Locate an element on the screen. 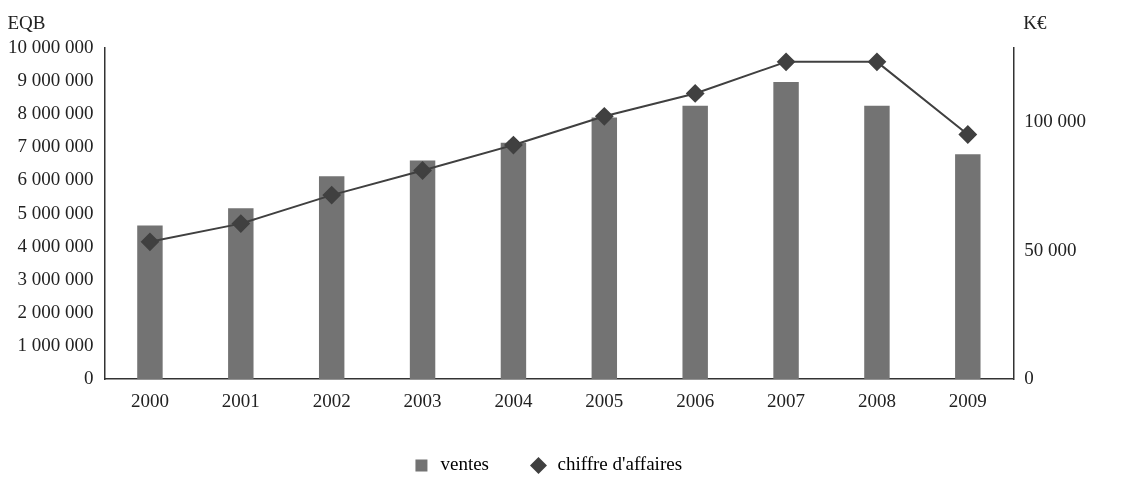 This screenshot has width=1129, height=490. y2-tick-label: 100 000 is located at coordinates (1055, 121).